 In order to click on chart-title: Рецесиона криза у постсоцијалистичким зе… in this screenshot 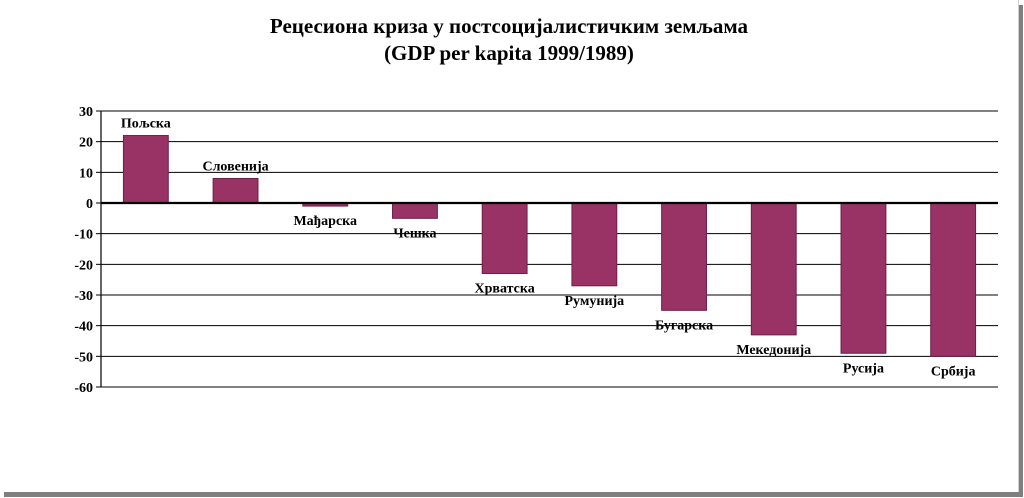, I will do `click(509, 26)`.